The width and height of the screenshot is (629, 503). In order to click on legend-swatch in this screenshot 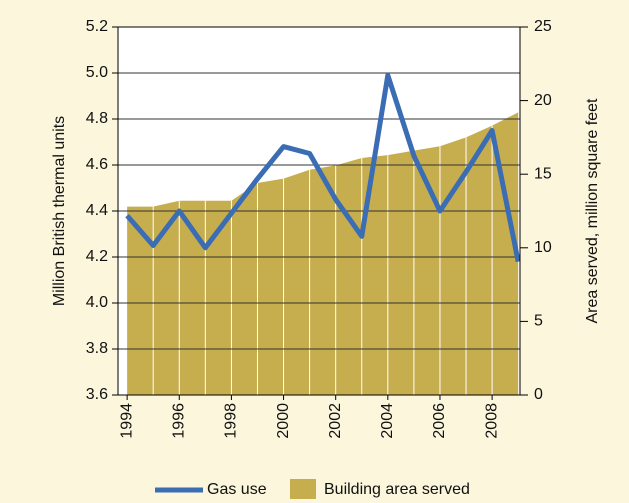, I will do `click(303, 489)`.